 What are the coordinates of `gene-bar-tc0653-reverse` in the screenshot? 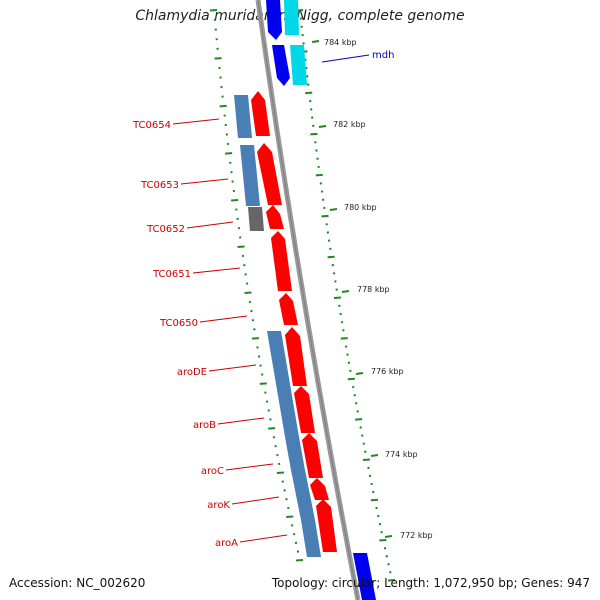 It's located at (250, 175).